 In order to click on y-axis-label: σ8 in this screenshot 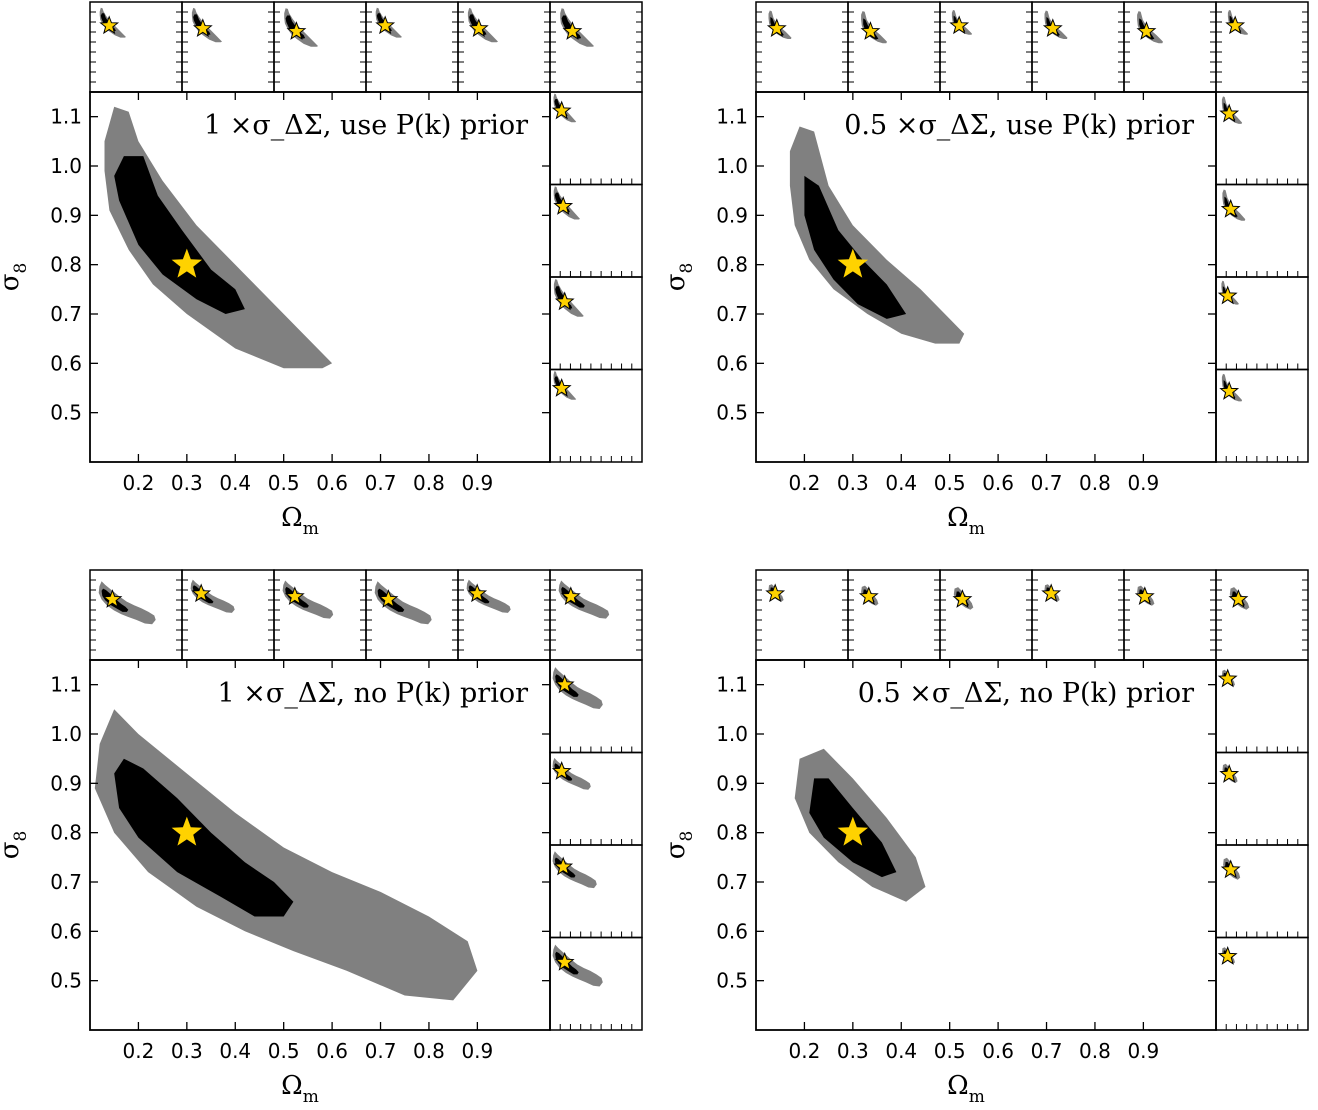, I will do `click(679, 277)`.